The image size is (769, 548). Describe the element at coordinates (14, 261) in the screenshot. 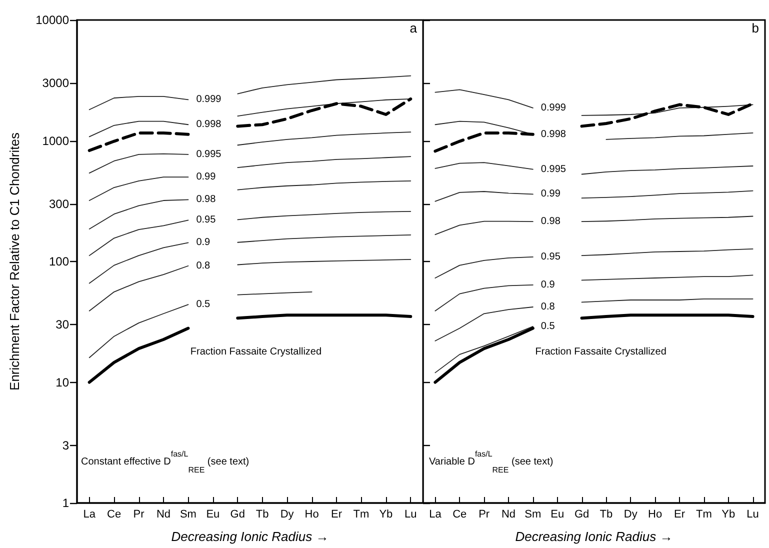

I see `y-axis-title: Enrichment Factor Relative to C1 Chondrites` at that location.